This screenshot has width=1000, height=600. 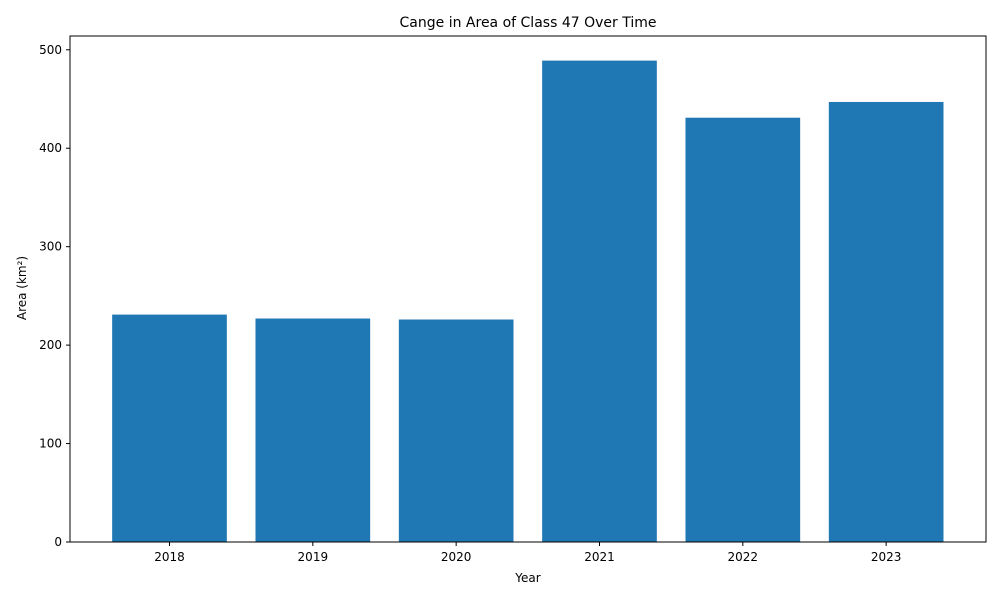 I want to click on y-axis-label: Area (km²), so click(x=22, y=288).